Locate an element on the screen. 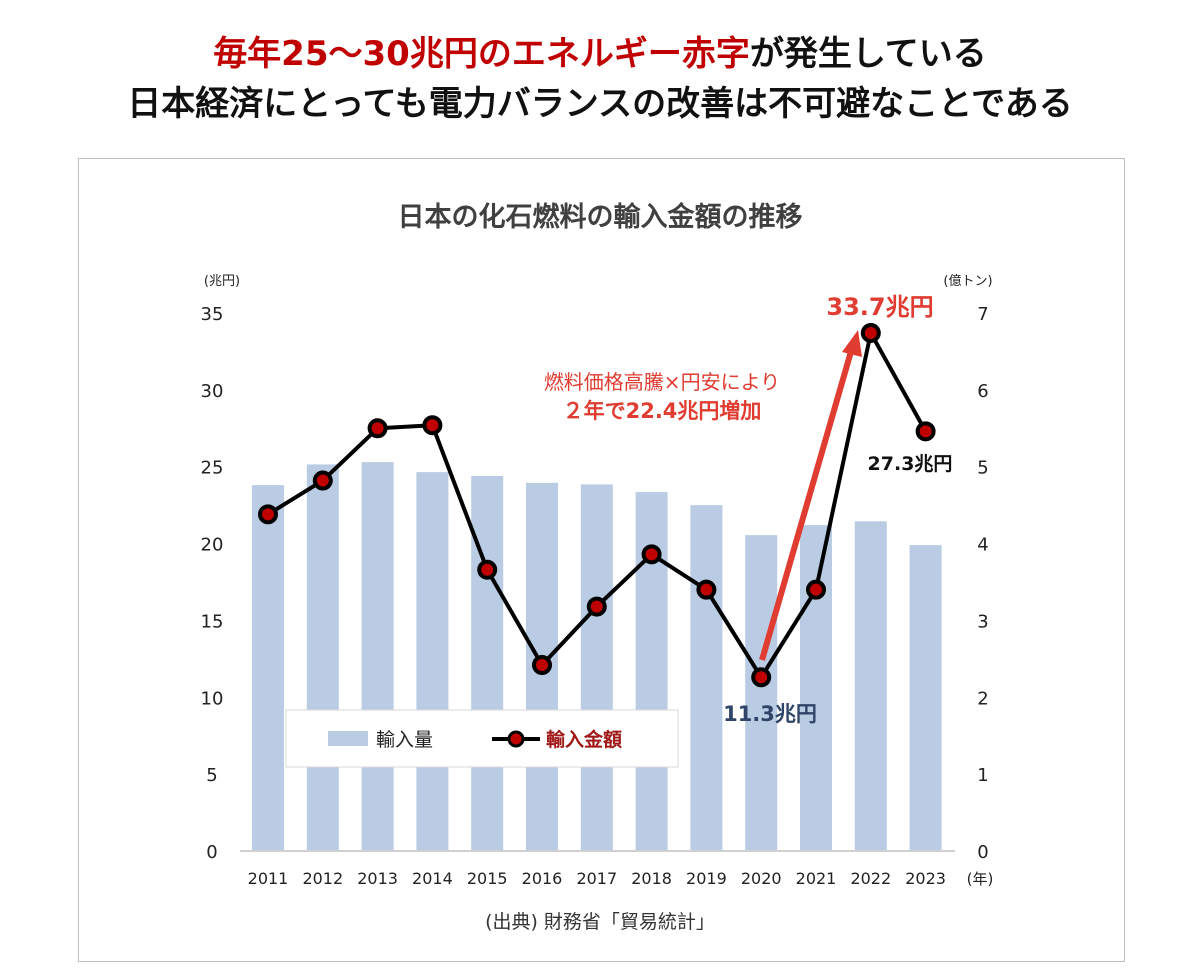 The image size is (1200, 977). low-label: 11.3兆円 is located at coordinates (770, 714).